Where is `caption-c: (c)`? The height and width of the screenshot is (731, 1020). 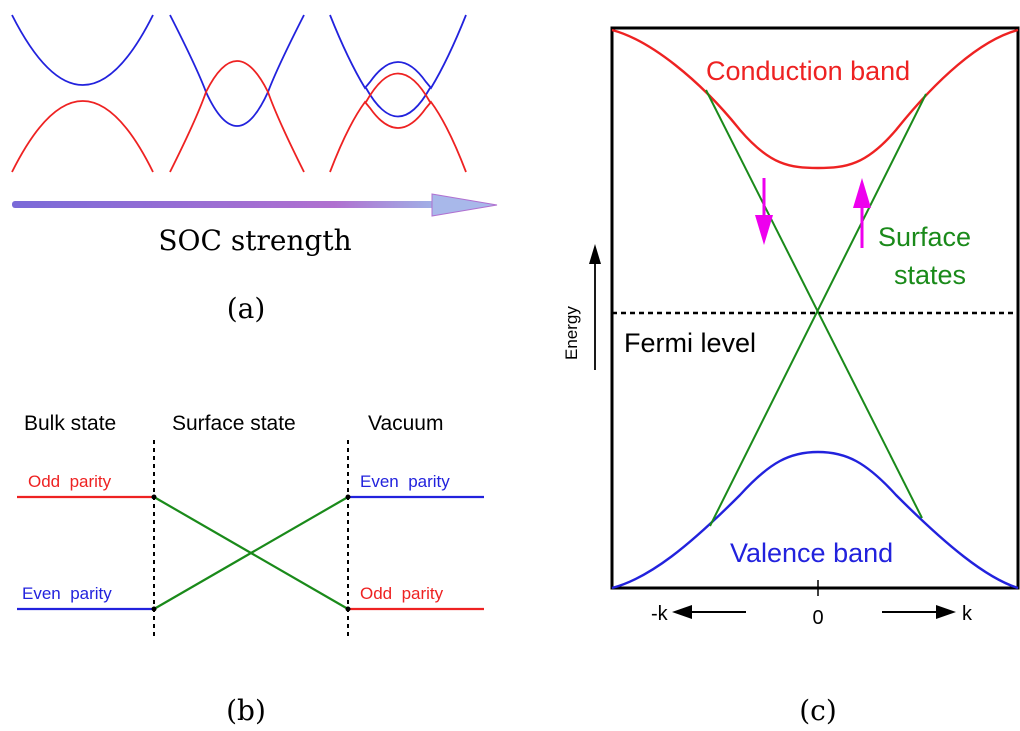 caption-c: (c) is located at coordinates (818, 710).